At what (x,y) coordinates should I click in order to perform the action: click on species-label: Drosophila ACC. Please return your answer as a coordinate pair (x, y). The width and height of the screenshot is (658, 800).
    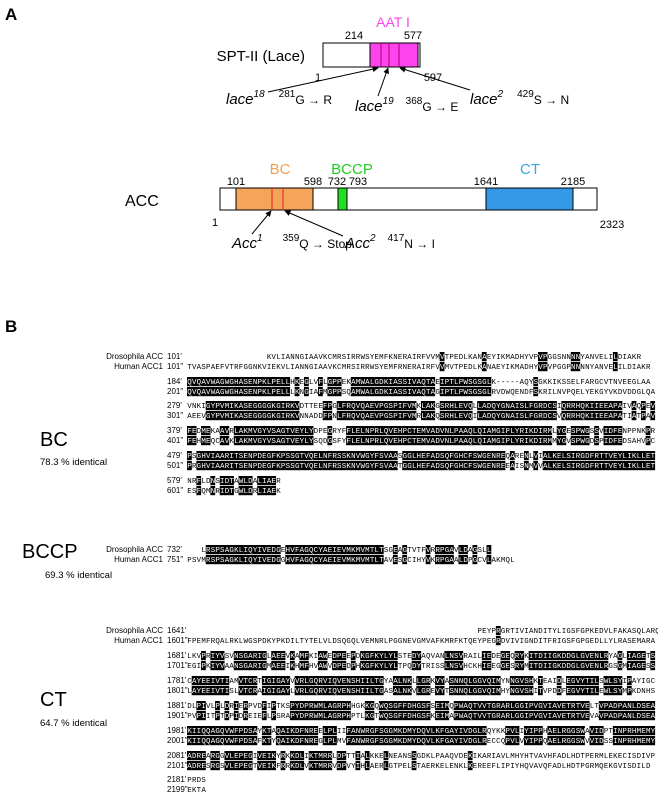
    Looking at the image, I should click on (134, 630).